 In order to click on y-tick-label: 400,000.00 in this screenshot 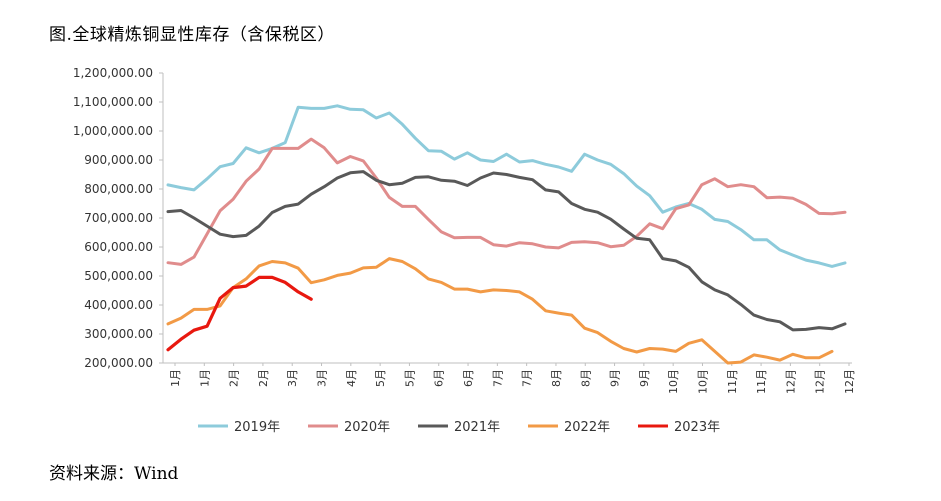, I will do `click(118, 305)`.